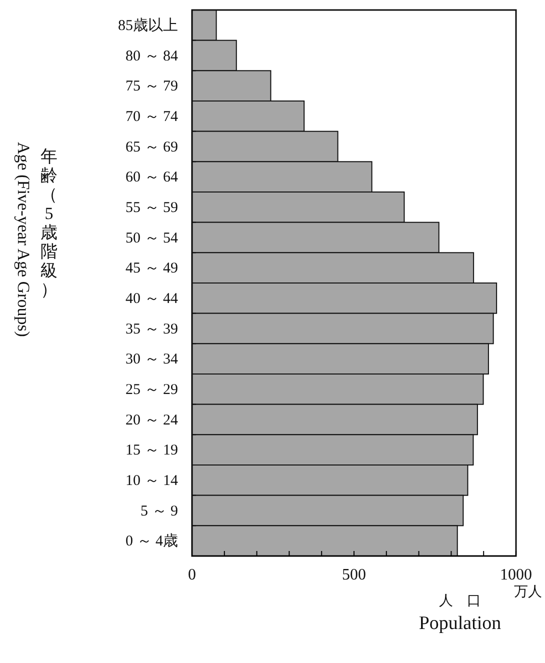  Describe the element at coordinates (152, 450) in the screenshot. I see `y-tick-label: 15 ～ 19` at that location.